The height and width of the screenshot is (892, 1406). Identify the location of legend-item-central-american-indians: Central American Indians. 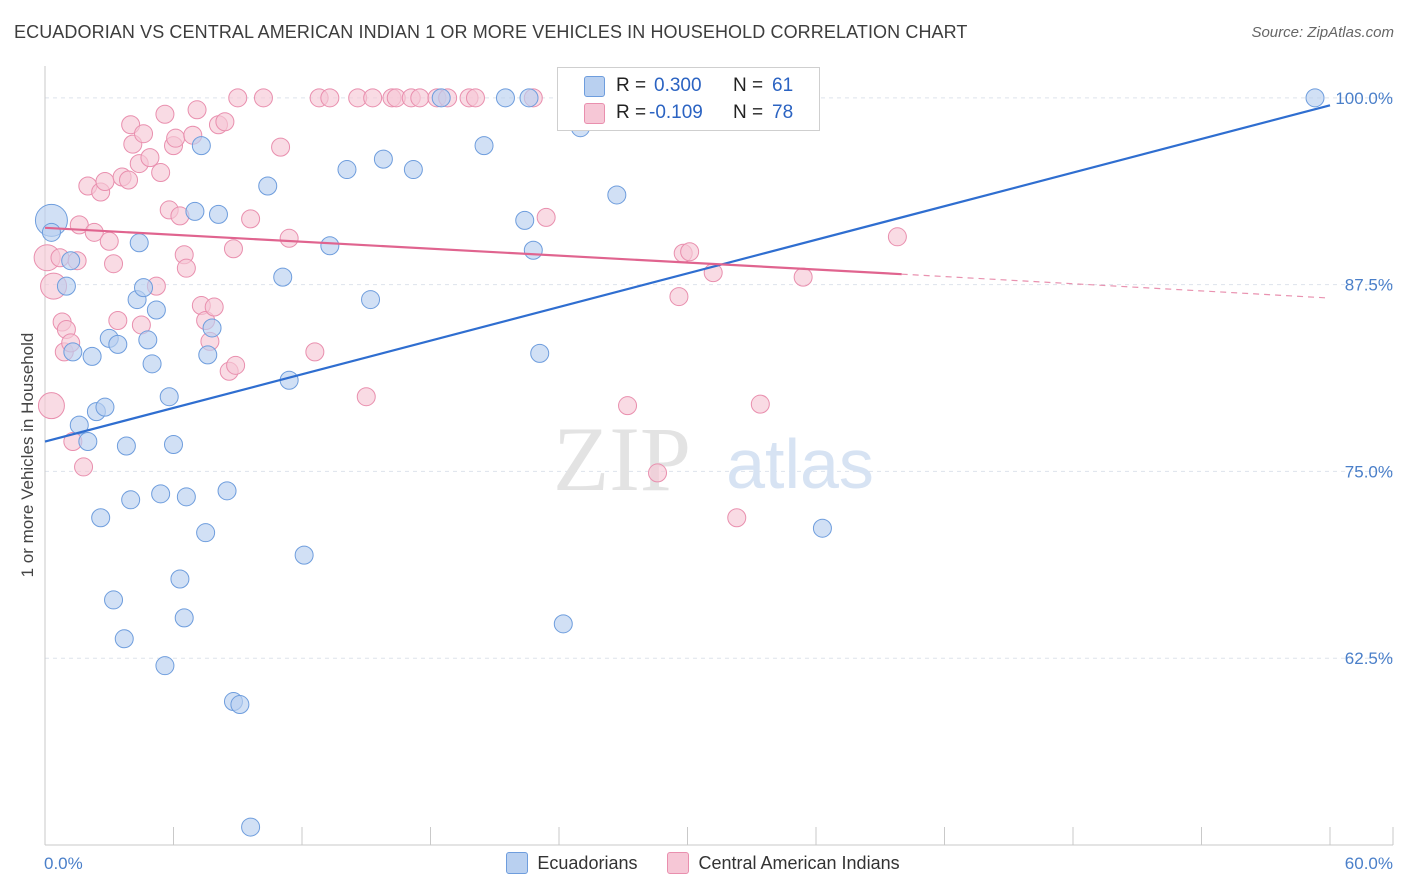
(783, 863).